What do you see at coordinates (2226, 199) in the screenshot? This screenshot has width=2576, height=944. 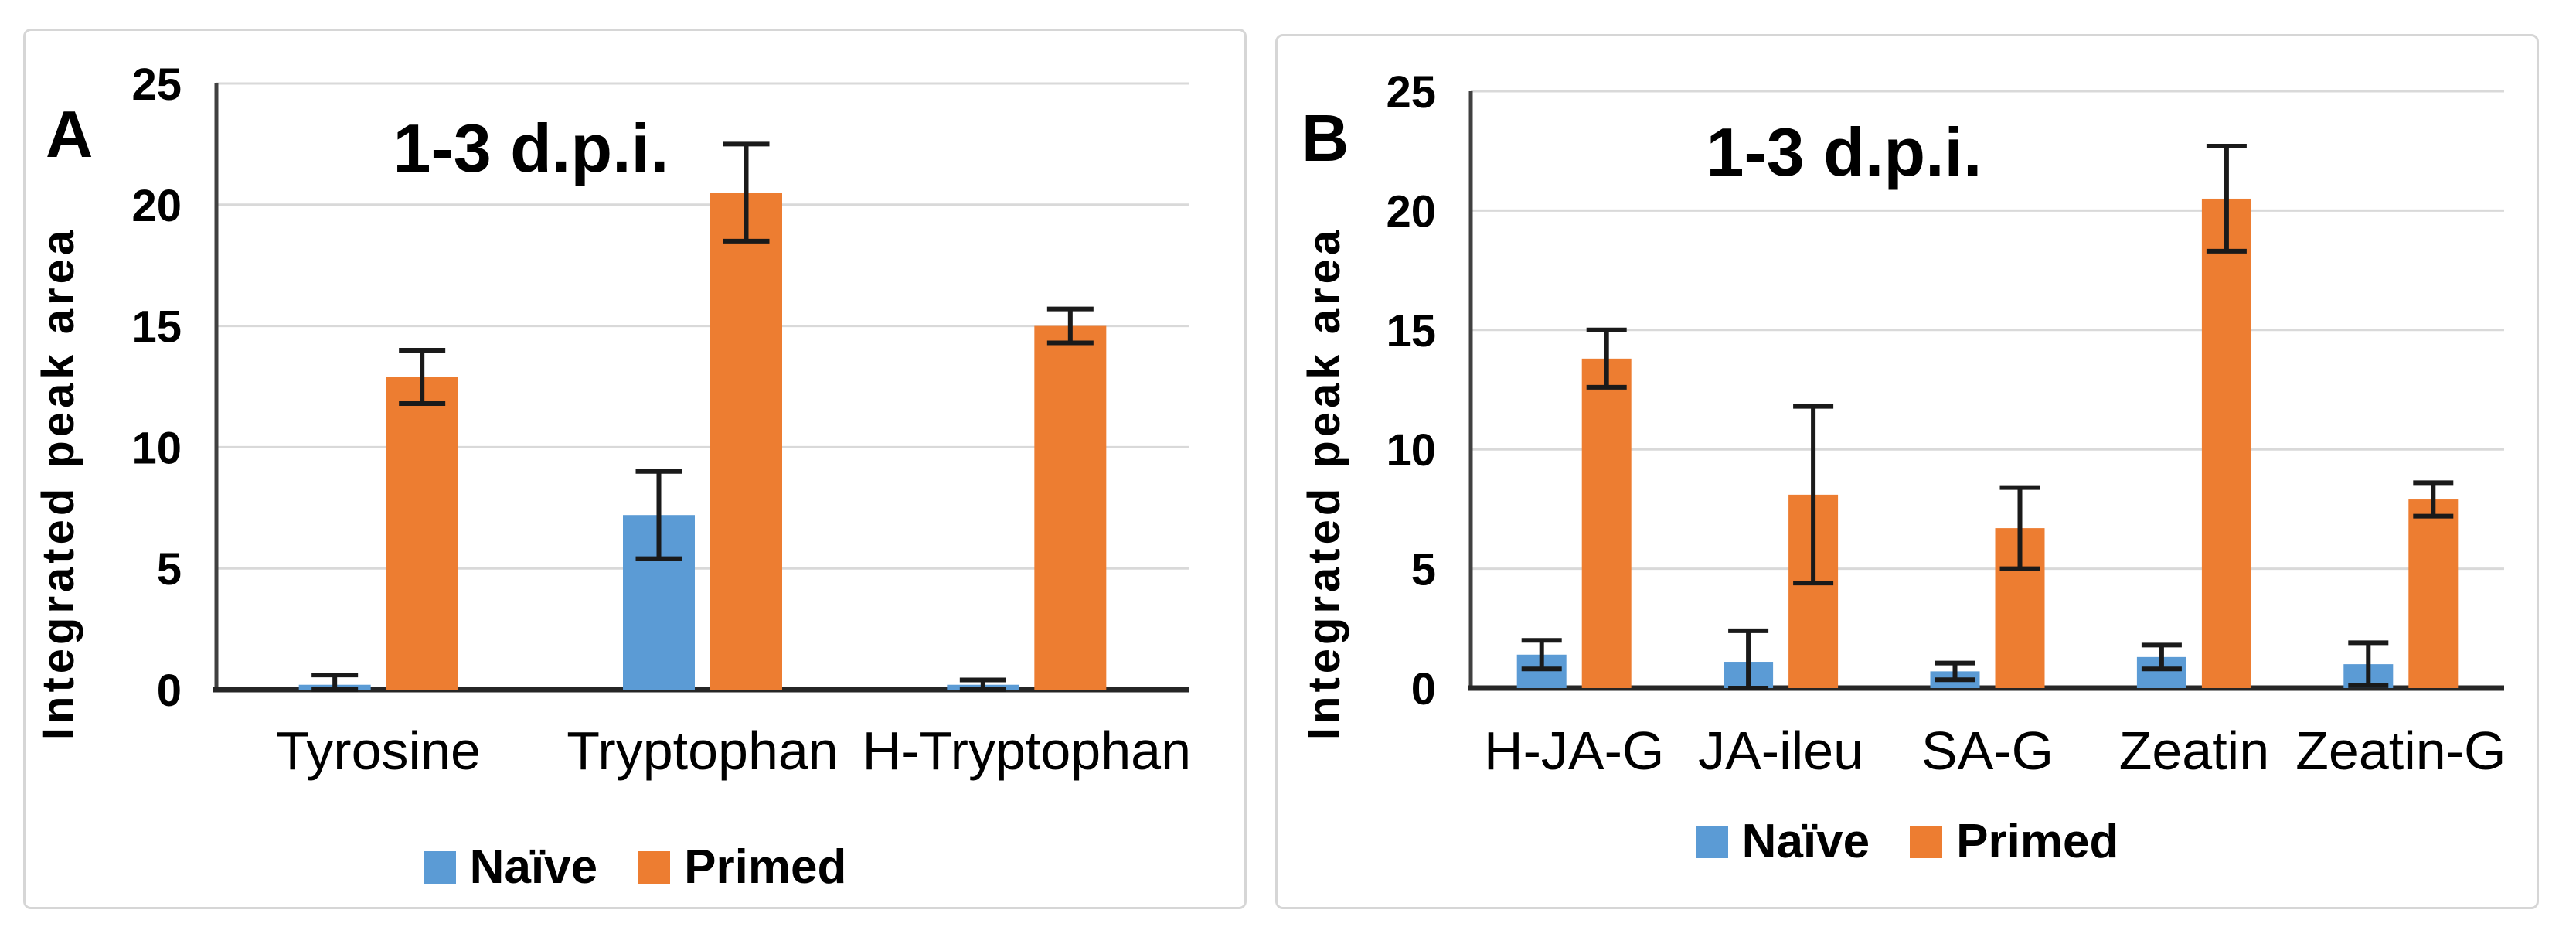 I see `error-bar-primed-zeatin` at bounding box center [2226, 199].